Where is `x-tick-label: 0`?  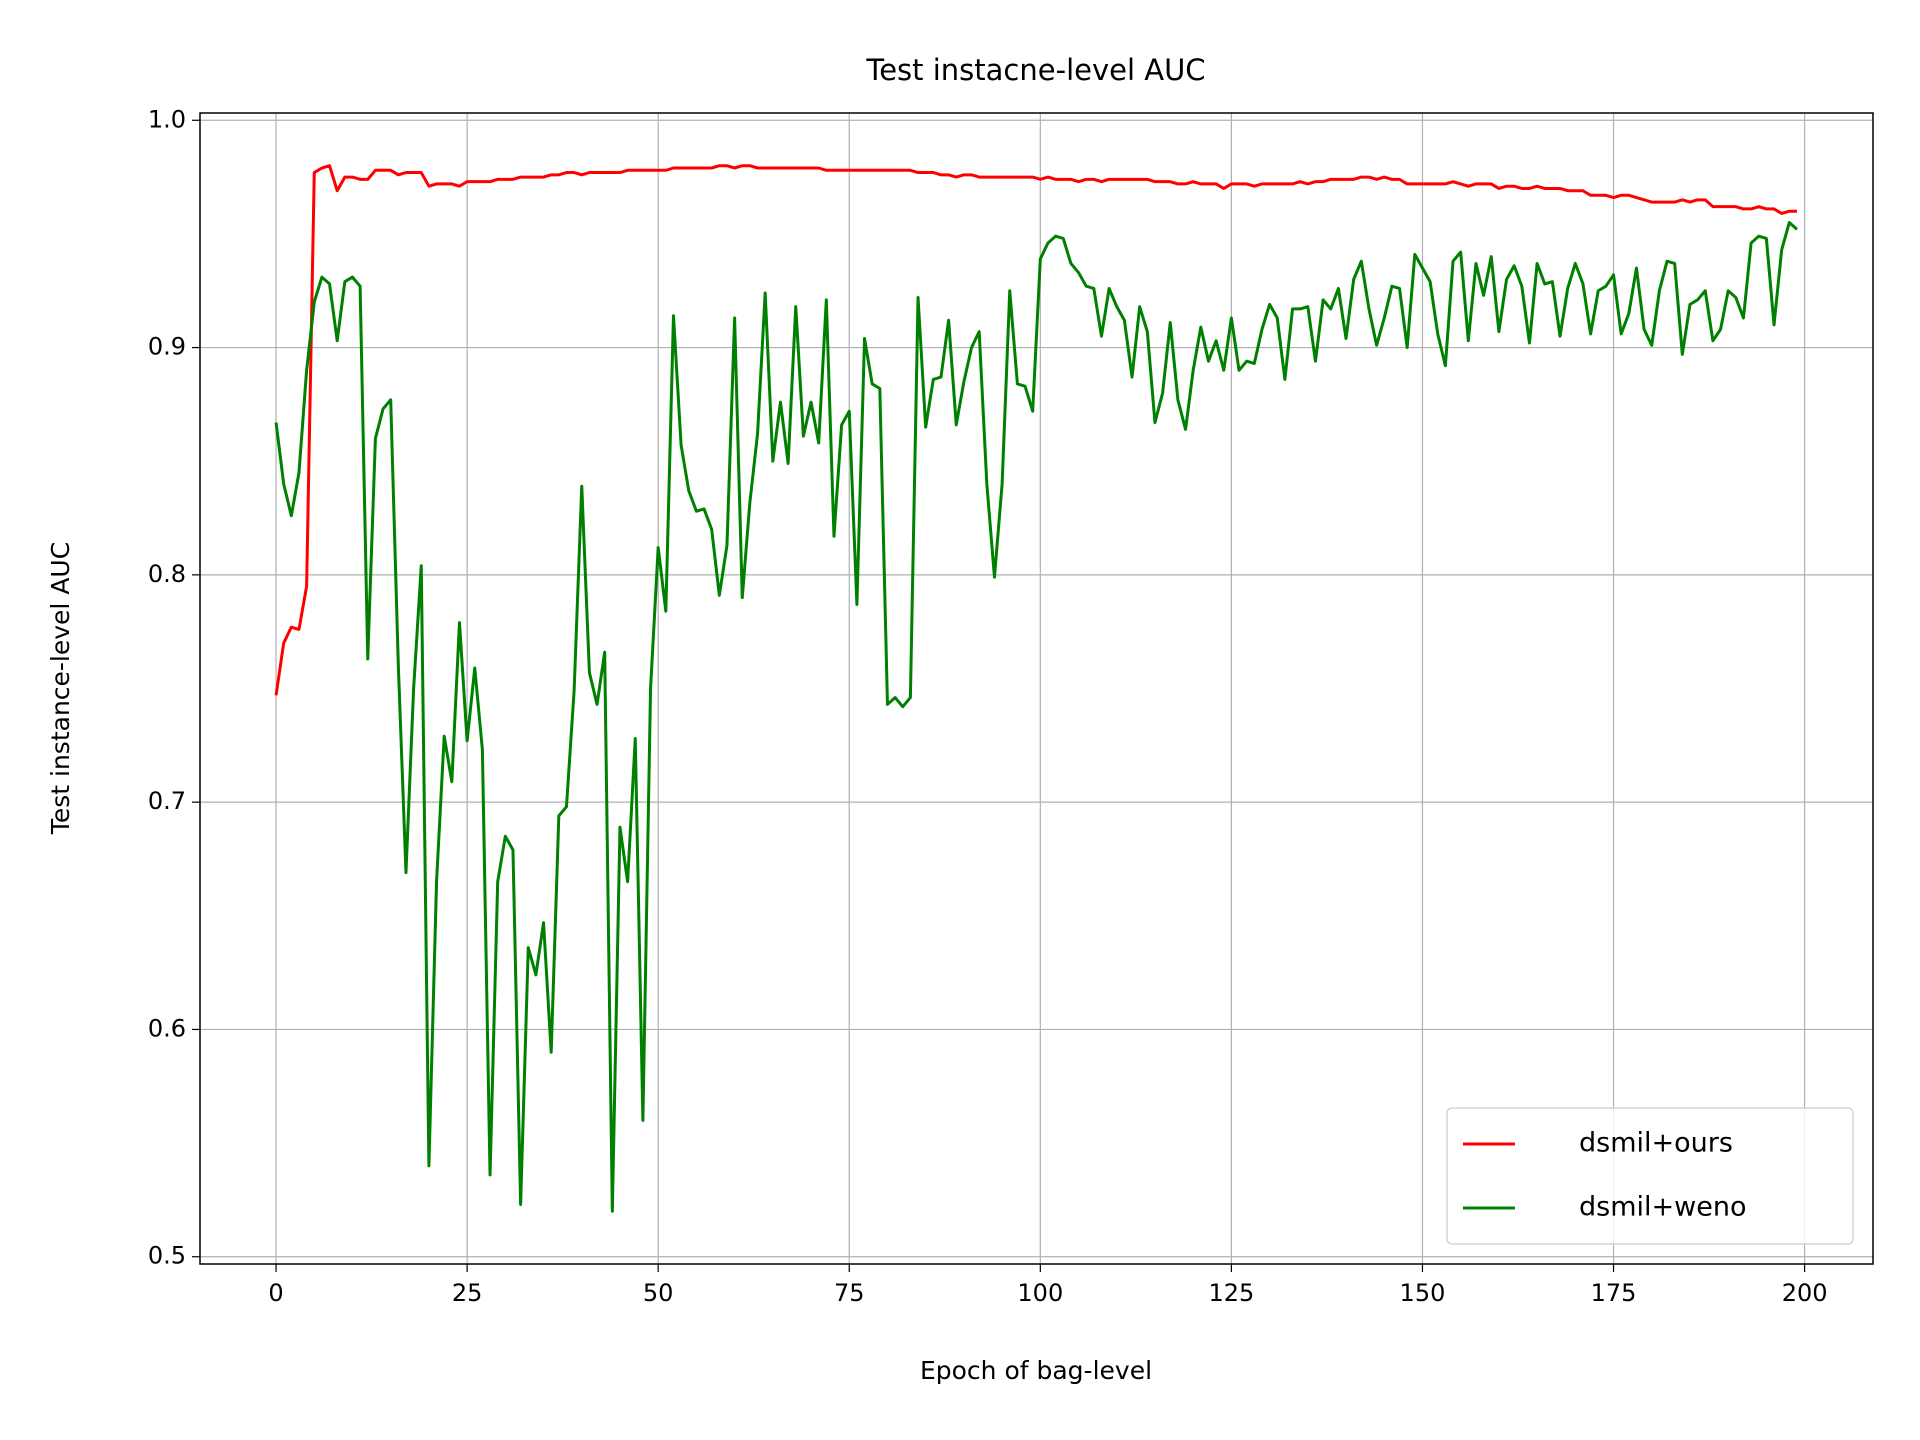 x-tick-label: 0 is located at coordinates (275, 1293).